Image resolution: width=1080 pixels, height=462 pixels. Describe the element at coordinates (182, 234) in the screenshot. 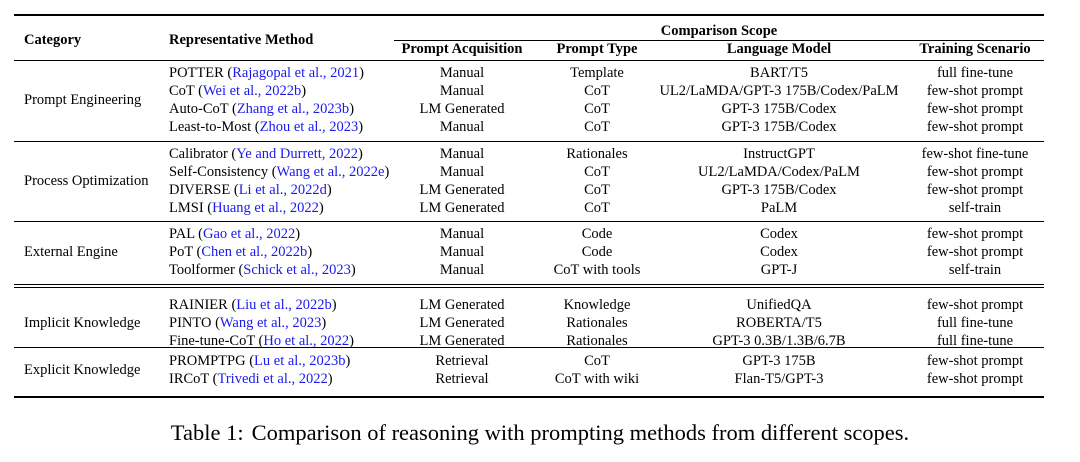

I see `method-name: PAL` at that location.